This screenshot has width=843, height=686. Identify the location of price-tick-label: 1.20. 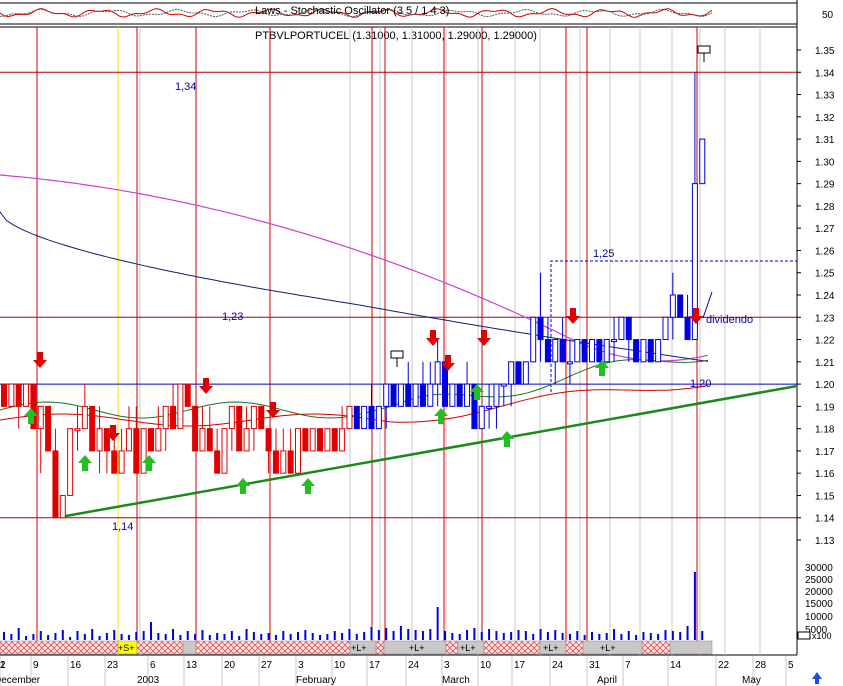
(825, 385).